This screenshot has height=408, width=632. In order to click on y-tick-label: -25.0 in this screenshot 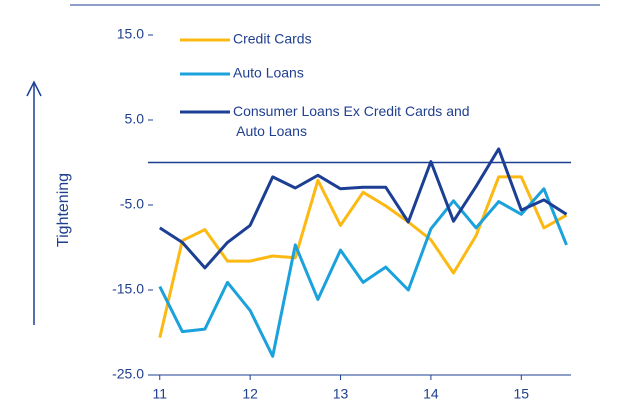, I will do `click(128, 374)`.